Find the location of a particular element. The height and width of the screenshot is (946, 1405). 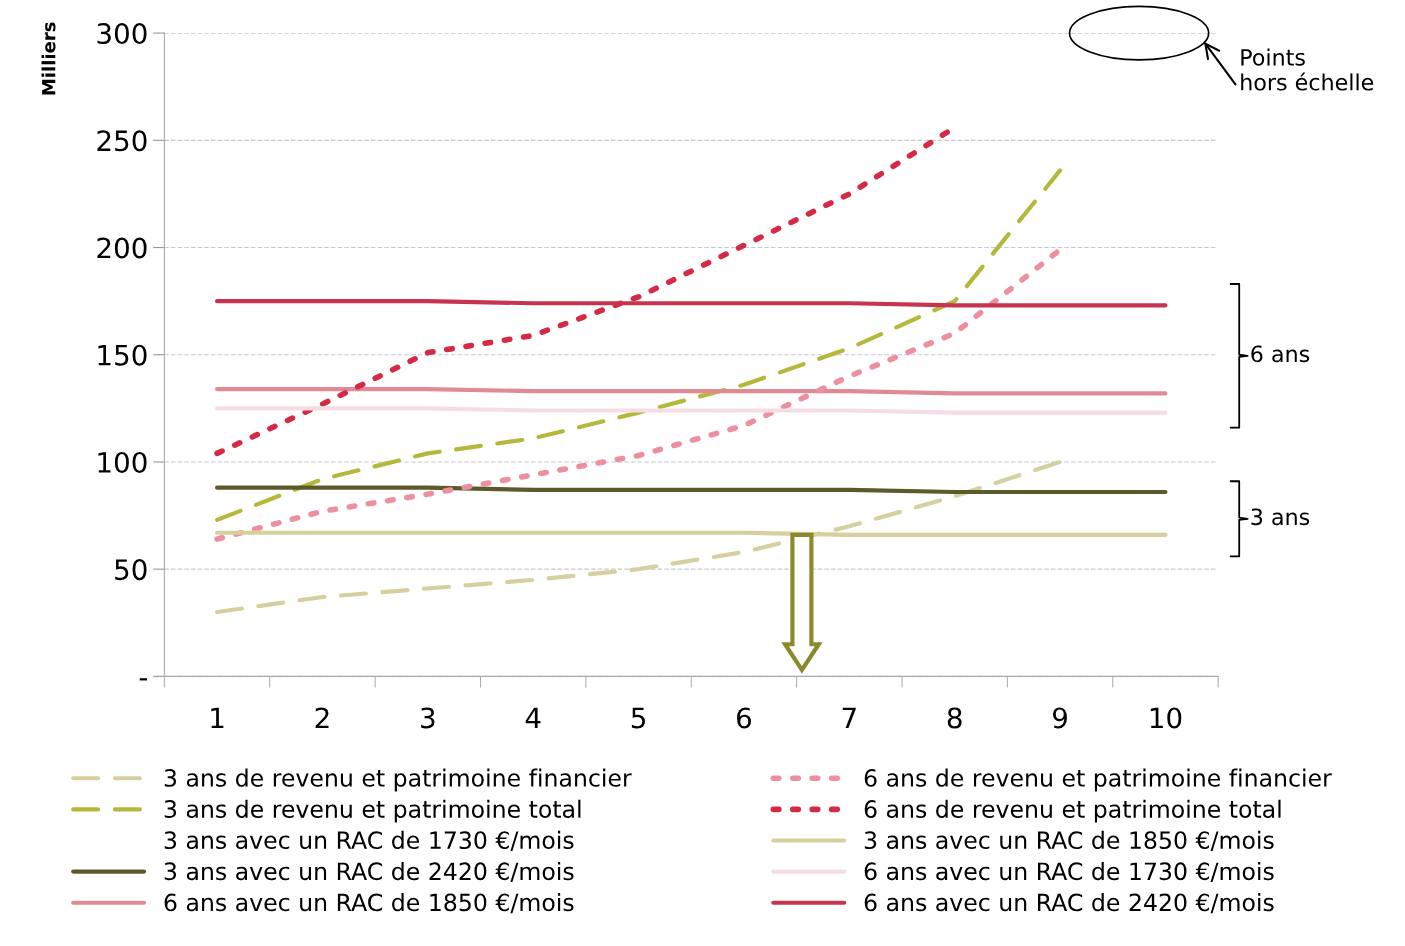

text: 6 ans is located at coordinates (1280, 354).